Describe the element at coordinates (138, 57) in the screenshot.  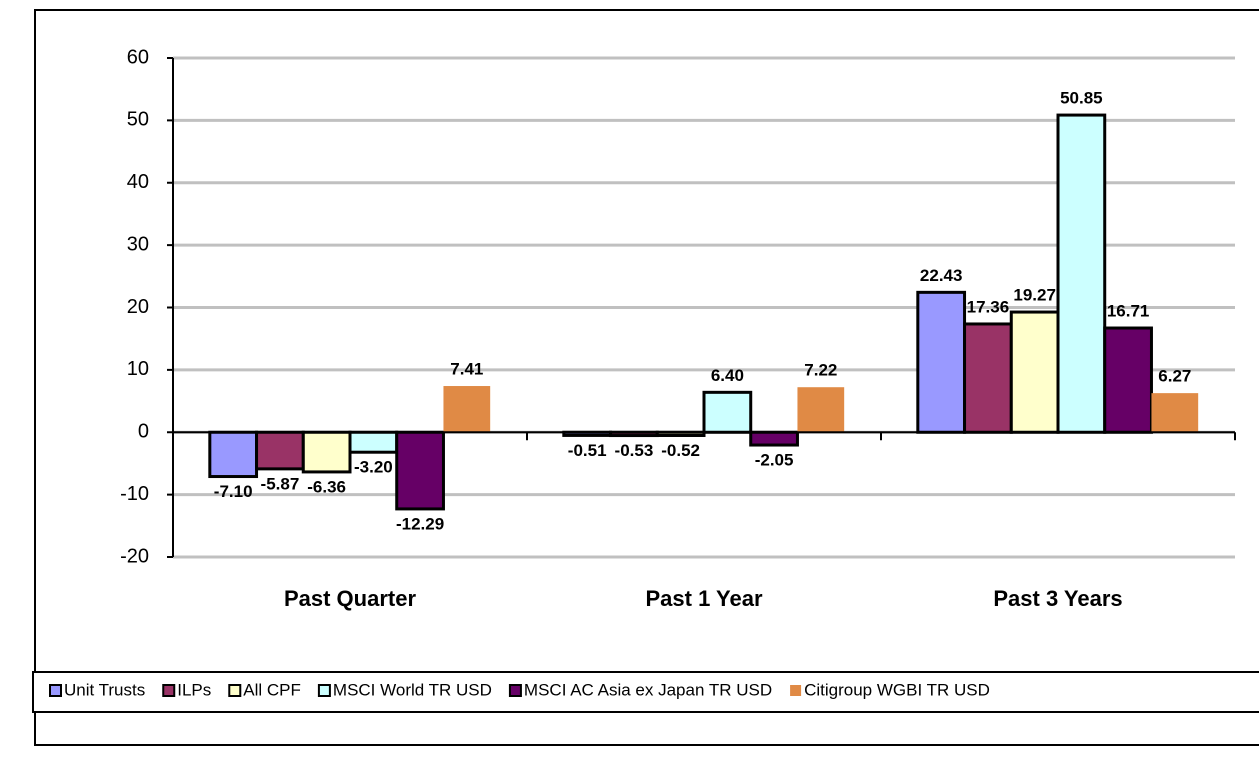
I see `y-tick-label: 60` at that location.